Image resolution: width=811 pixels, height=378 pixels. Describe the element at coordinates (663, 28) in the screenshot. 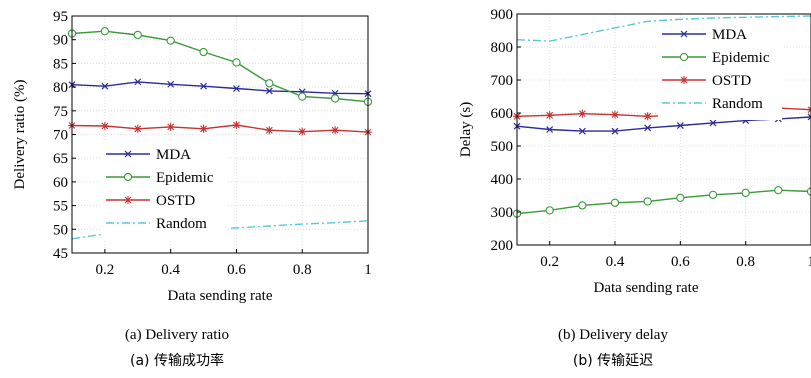

I see `series-line-random` at that location.